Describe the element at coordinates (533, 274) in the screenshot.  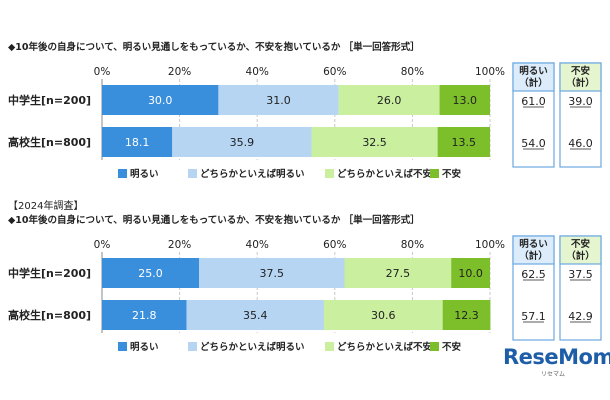
I see `summary-value: 62.5` at that location.